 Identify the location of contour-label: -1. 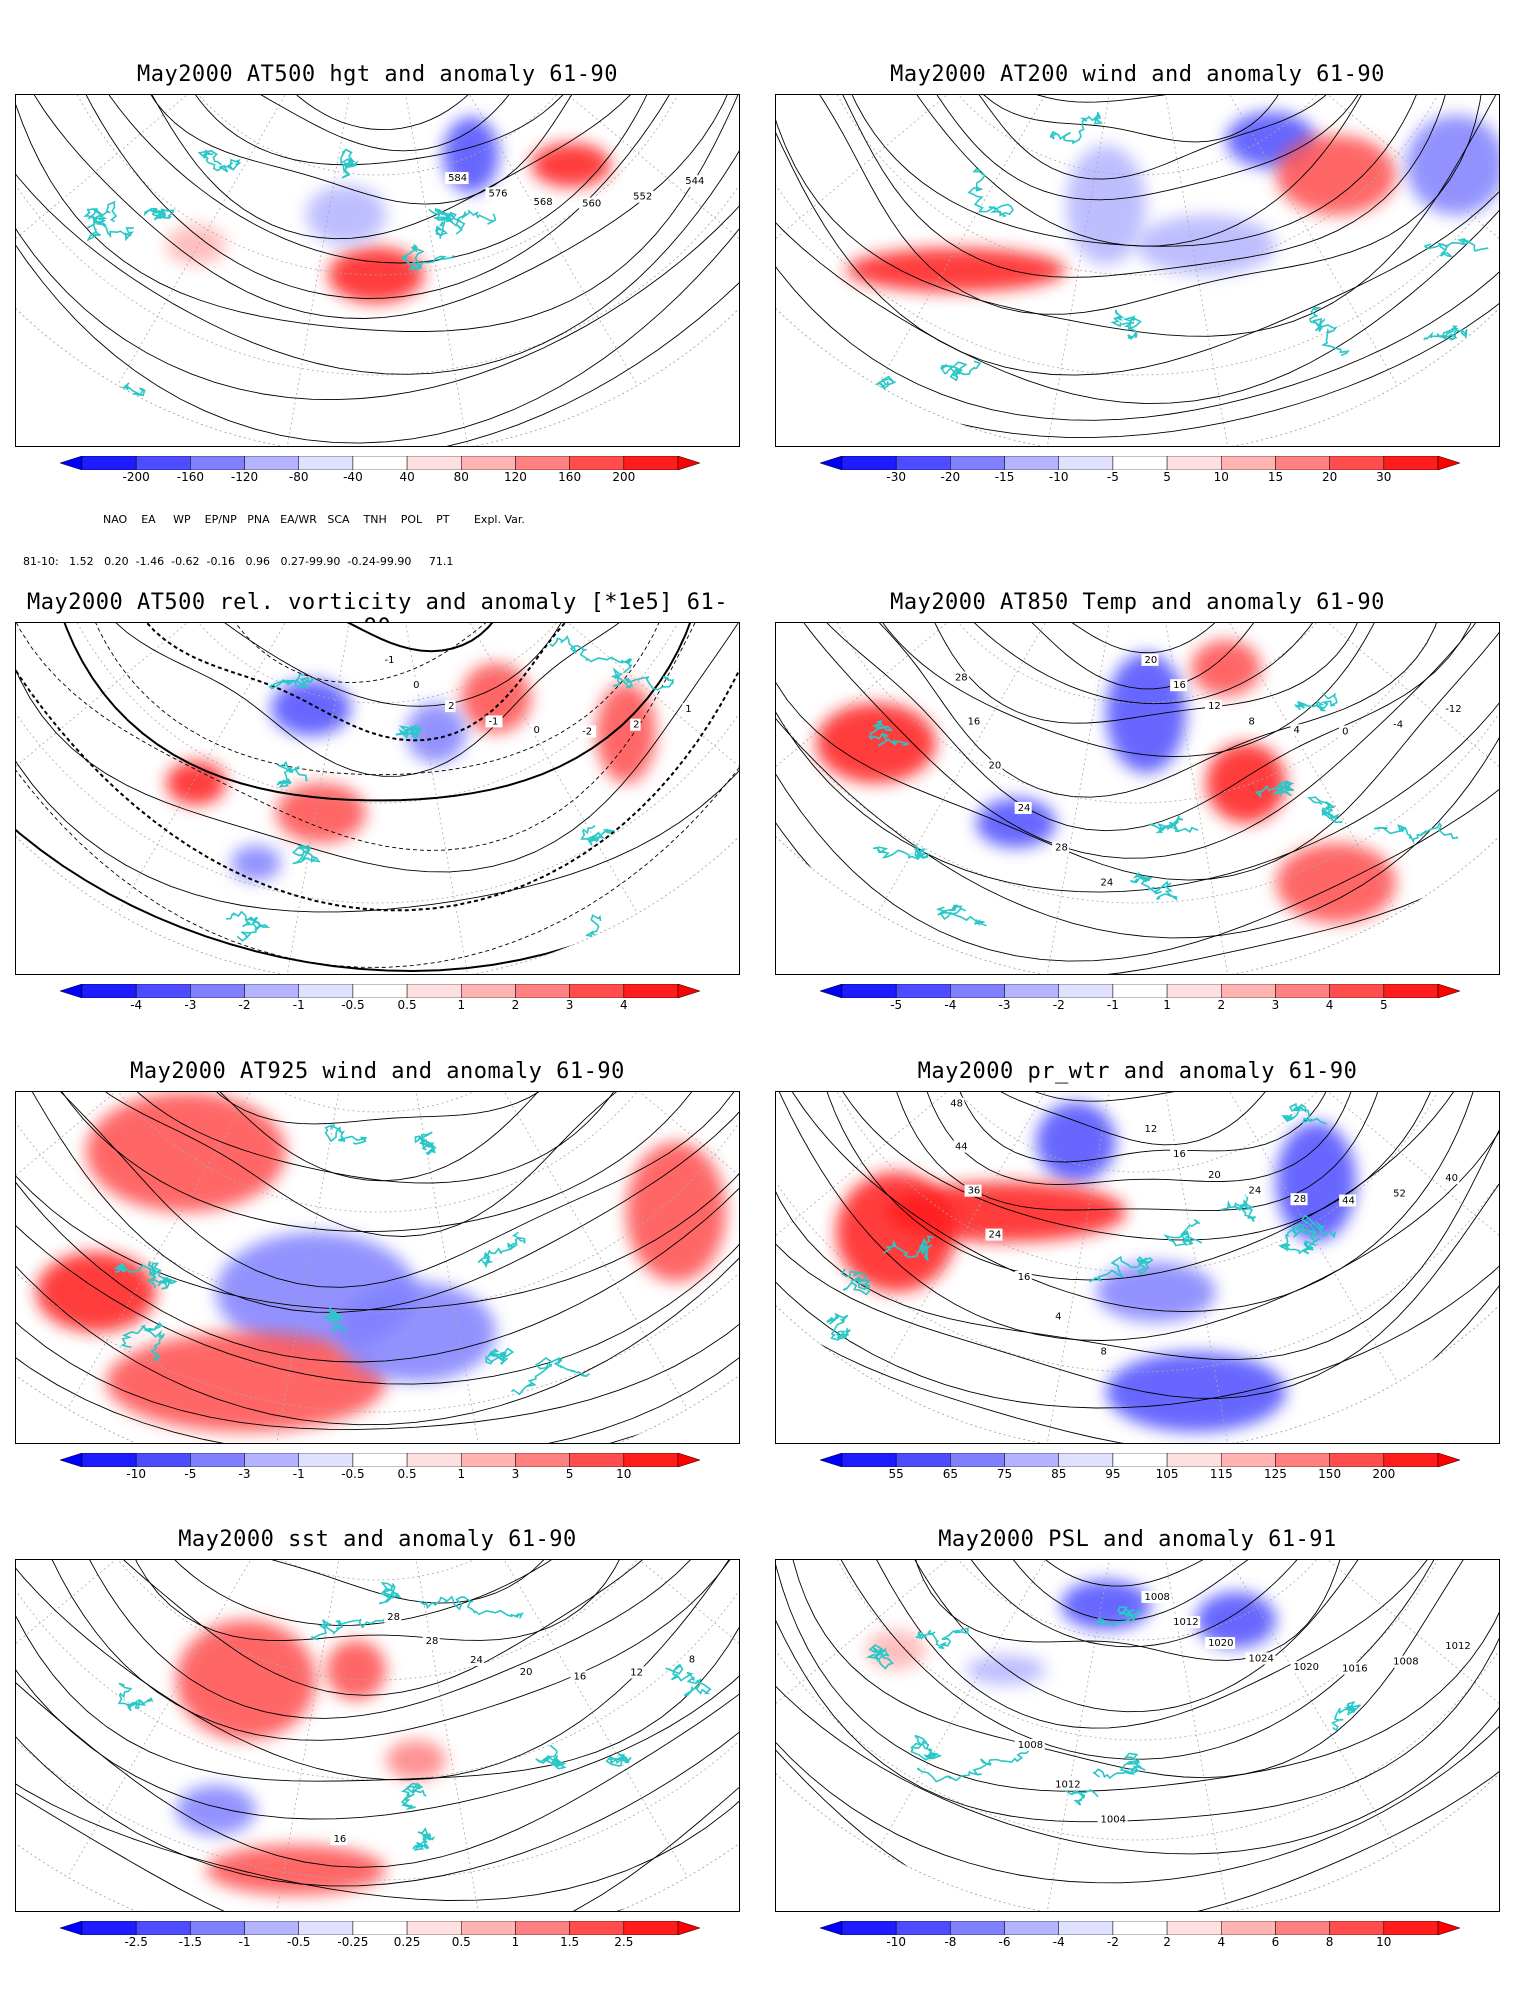
(493, 721).